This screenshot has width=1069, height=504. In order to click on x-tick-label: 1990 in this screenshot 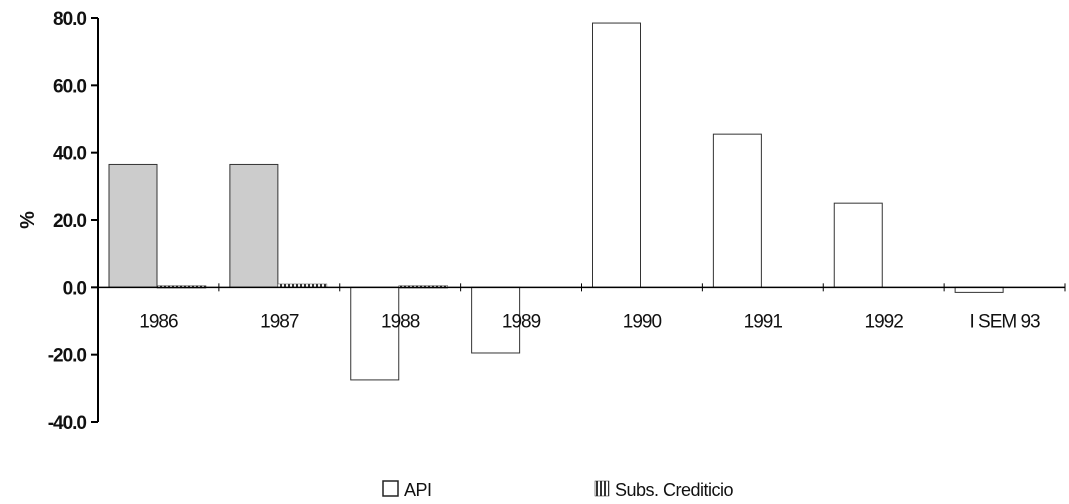, I will do `click(642, 321)`.